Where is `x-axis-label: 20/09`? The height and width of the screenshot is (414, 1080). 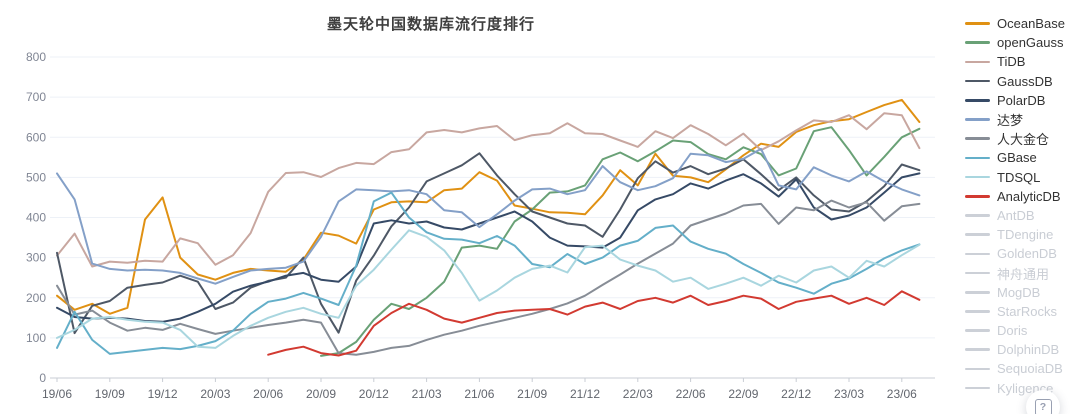
x-axis-label: 20/09 is located at coordinates (321, 394).